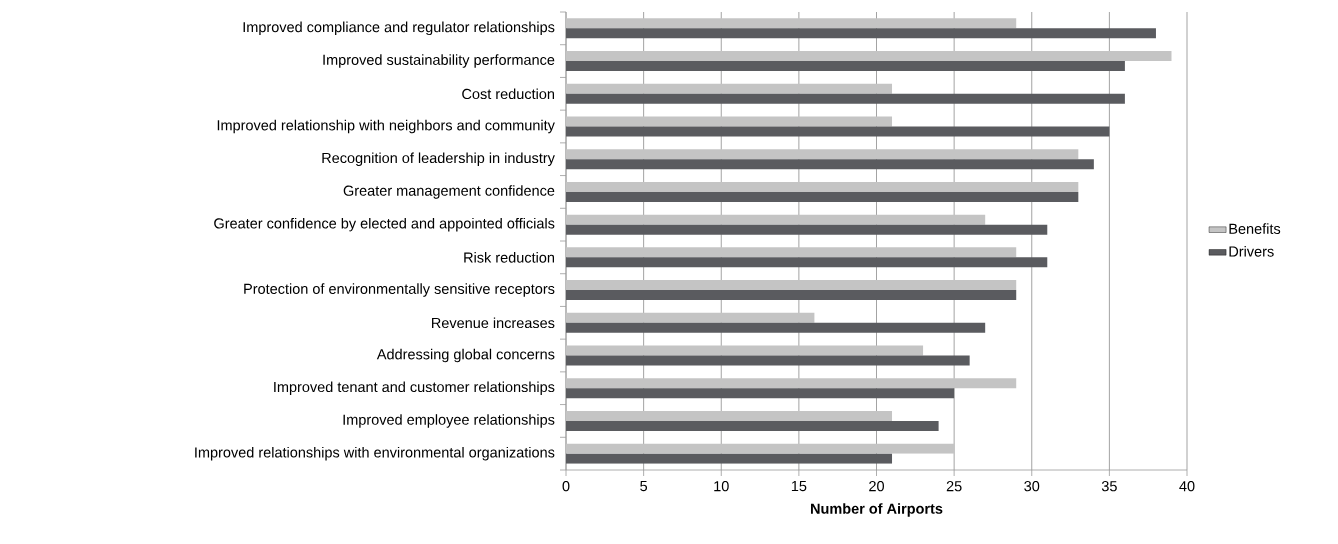  Describe the element at coordinates (438, 159) in the screenshot. I see `y-tick-label: Recognition of leadership in industry` at that location.